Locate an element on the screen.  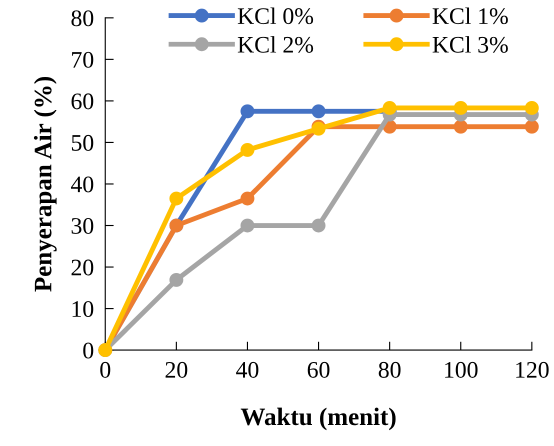
x-tick-label: 100 is located at coordinates (461, 370).